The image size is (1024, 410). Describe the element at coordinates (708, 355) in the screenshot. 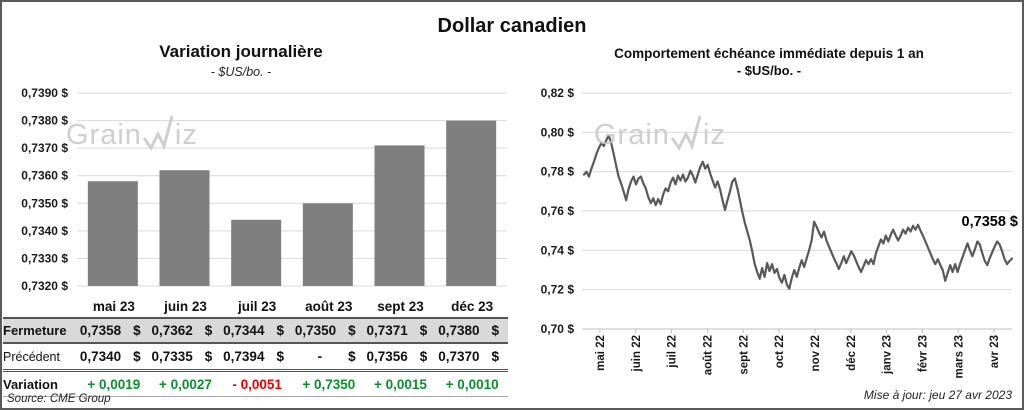

I see `x-axis-label: août 22` at that location.